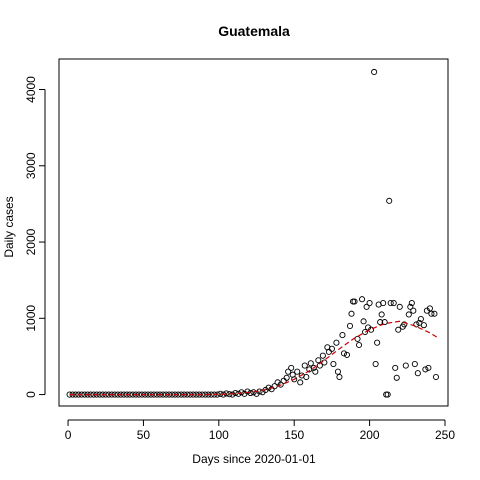  I want to click on y-tick-label: 1000, so click(31, 318).